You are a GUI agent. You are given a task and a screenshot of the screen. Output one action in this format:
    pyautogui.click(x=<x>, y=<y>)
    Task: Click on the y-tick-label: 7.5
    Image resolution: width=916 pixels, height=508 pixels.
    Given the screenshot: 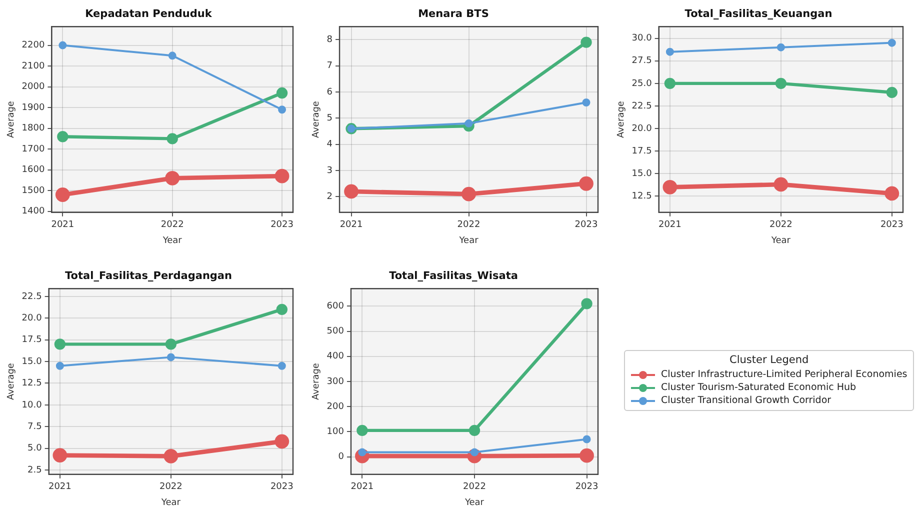 What is the action you would take?
    pyautogui.click(x=35, y=427)
    